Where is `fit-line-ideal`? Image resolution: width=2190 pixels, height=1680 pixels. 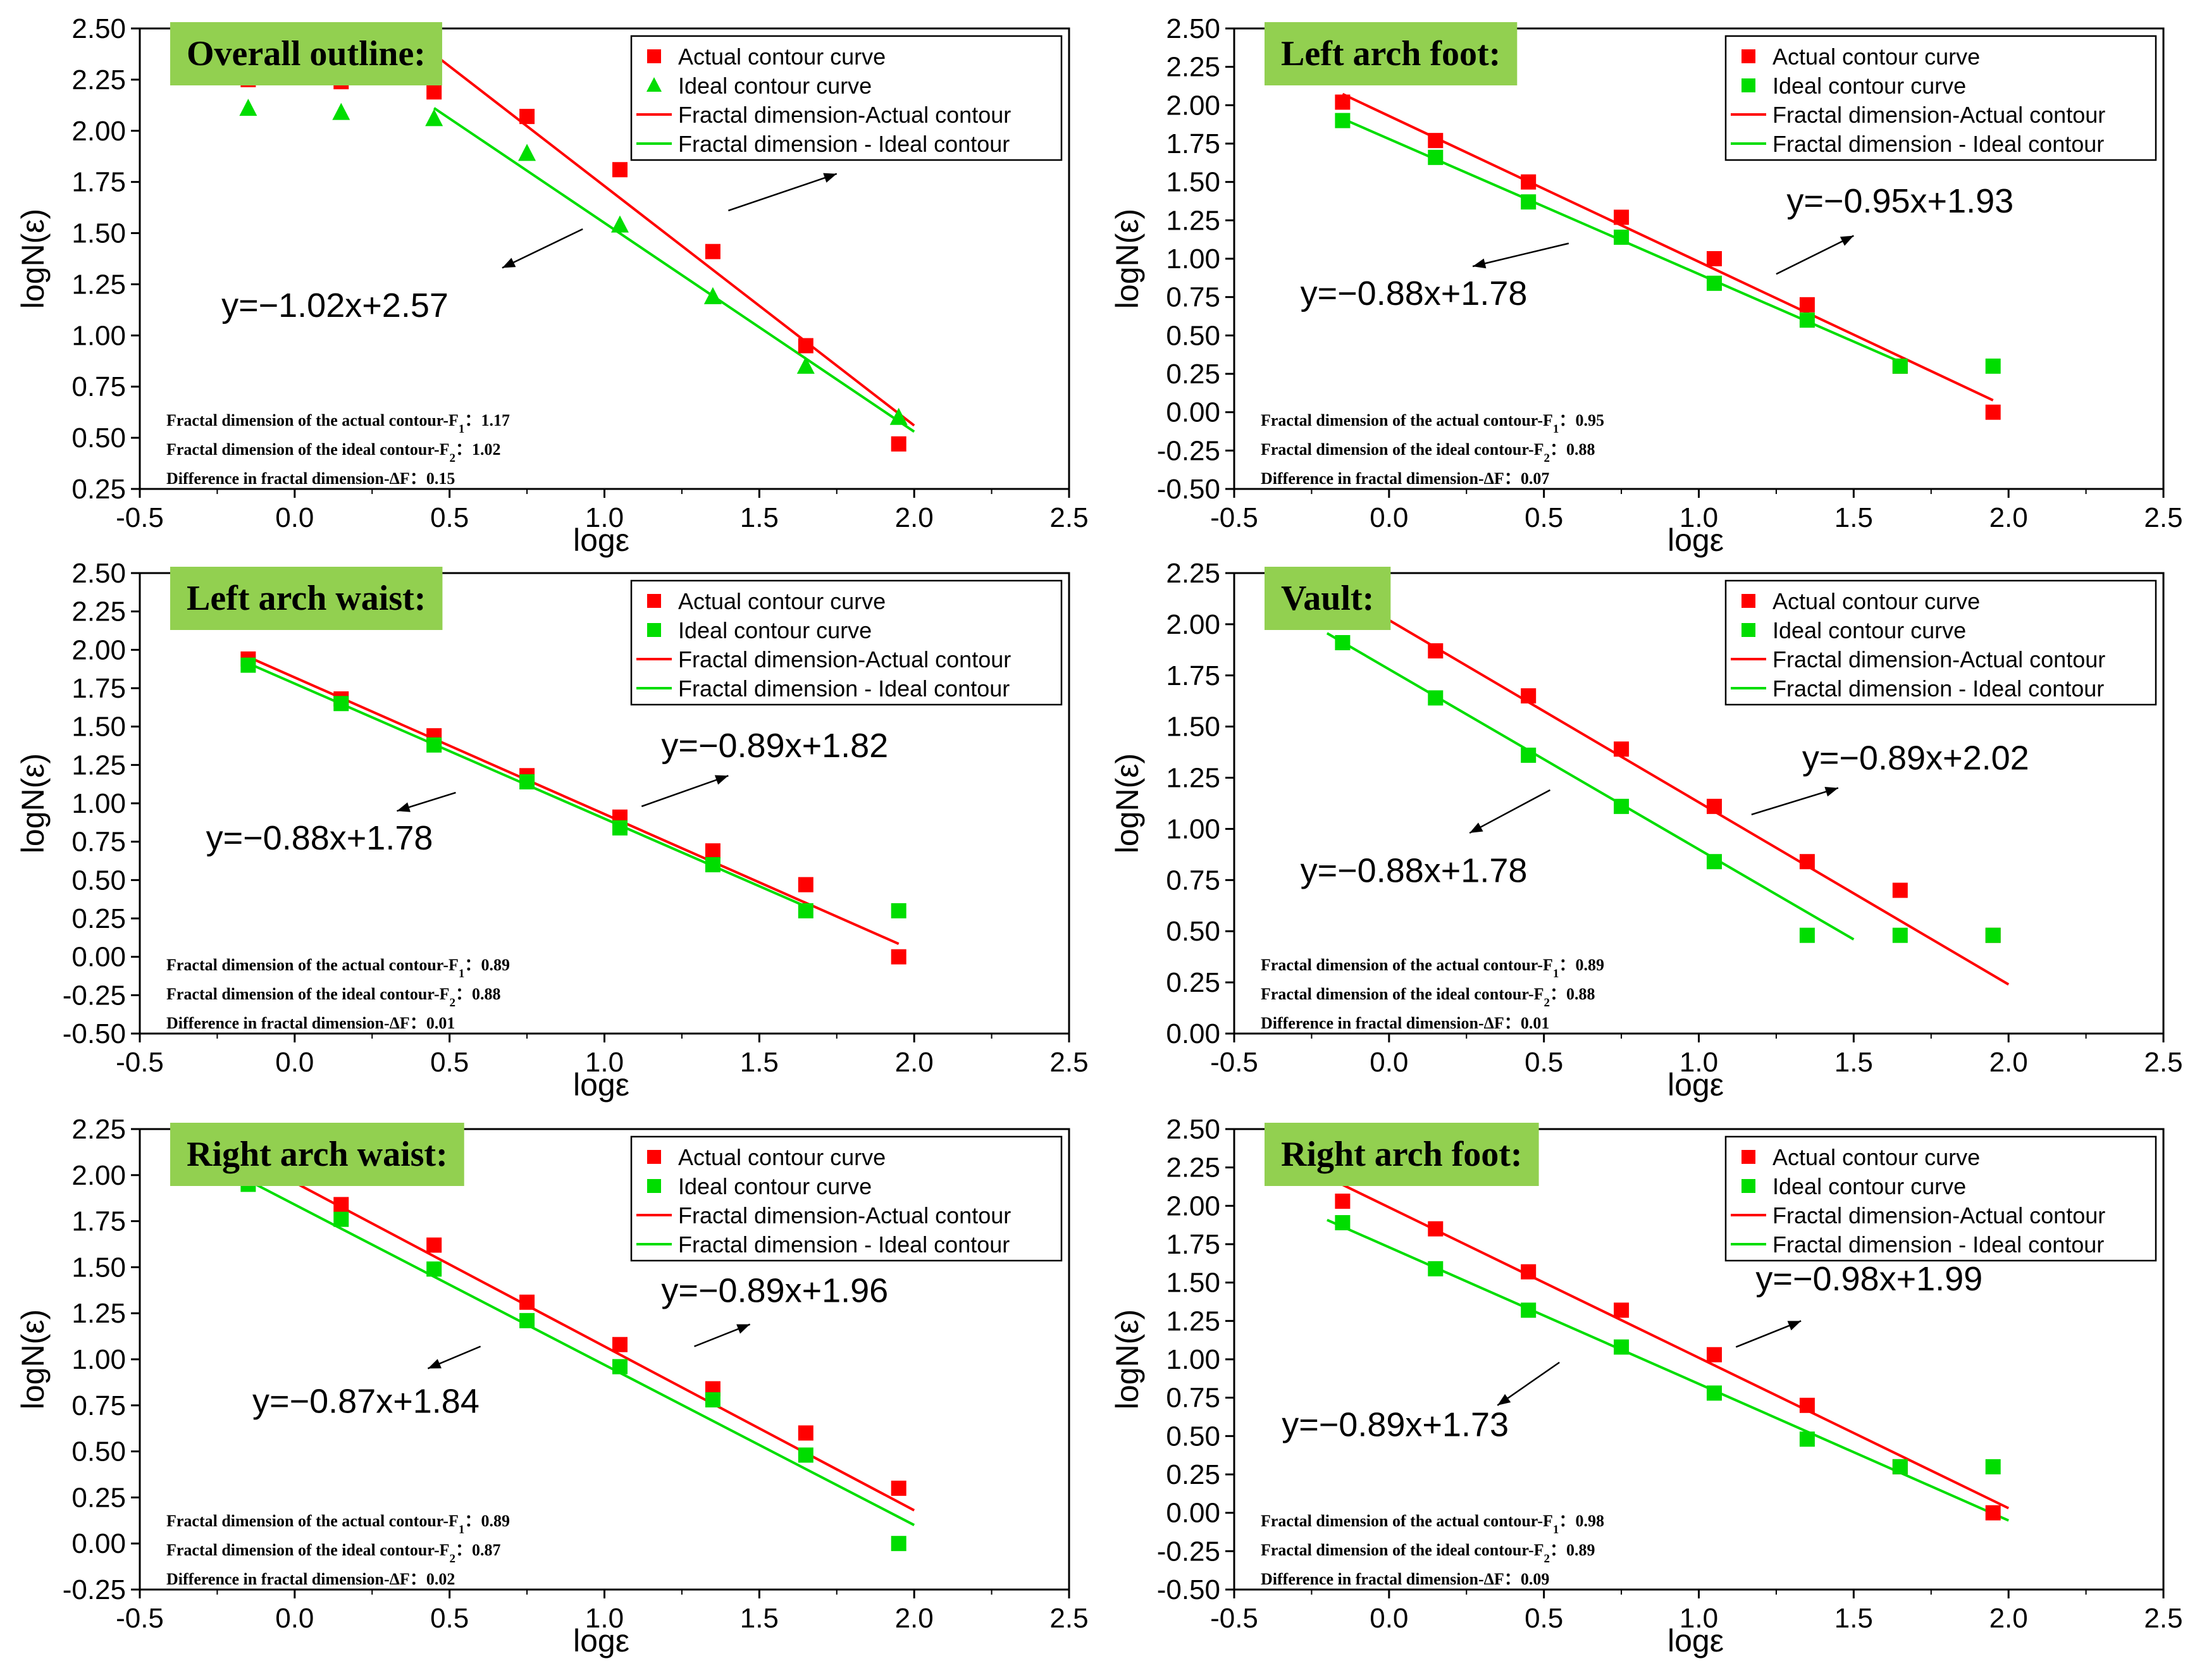 fit-line-ideal is located at coordinates (1591, 786).